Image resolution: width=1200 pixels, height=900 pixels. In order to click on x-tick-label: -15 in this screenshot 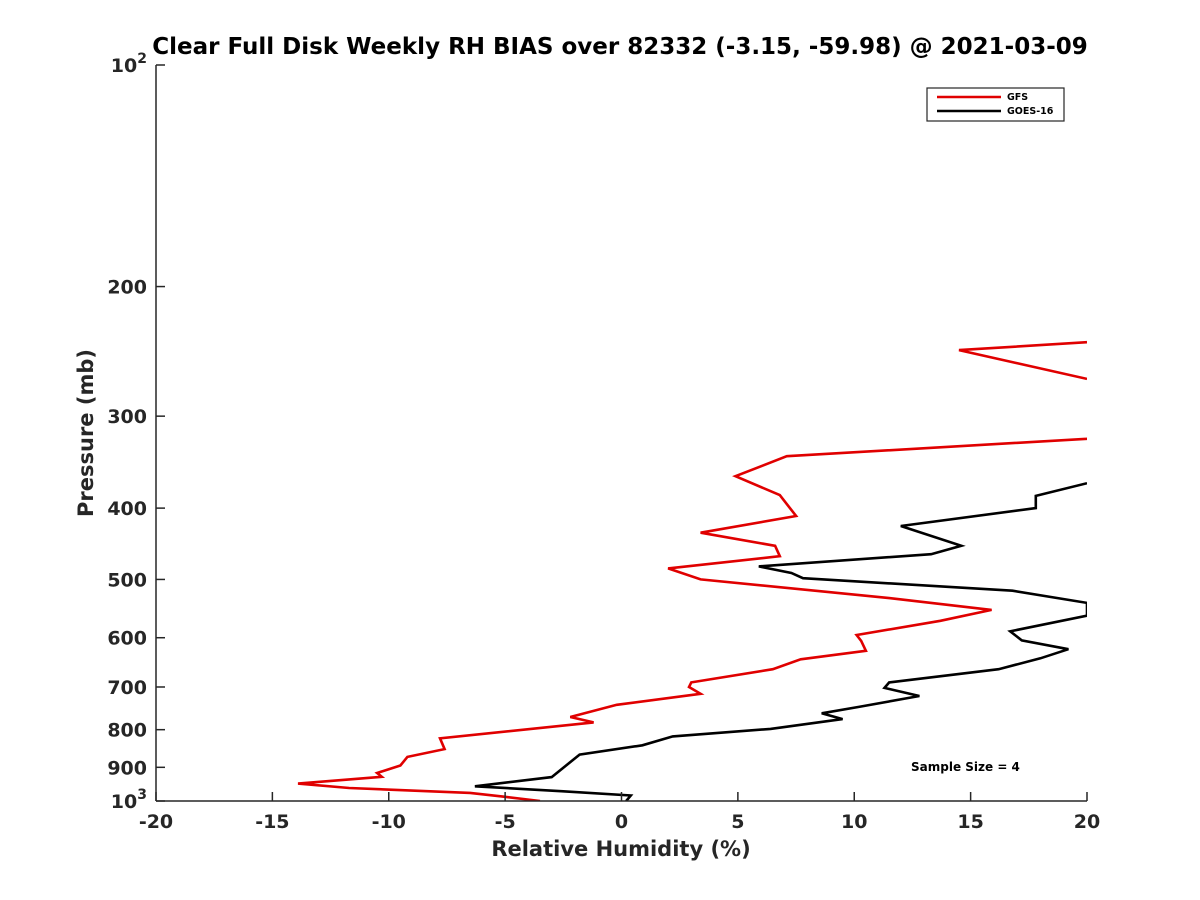, I will do `click(272, 822)`.